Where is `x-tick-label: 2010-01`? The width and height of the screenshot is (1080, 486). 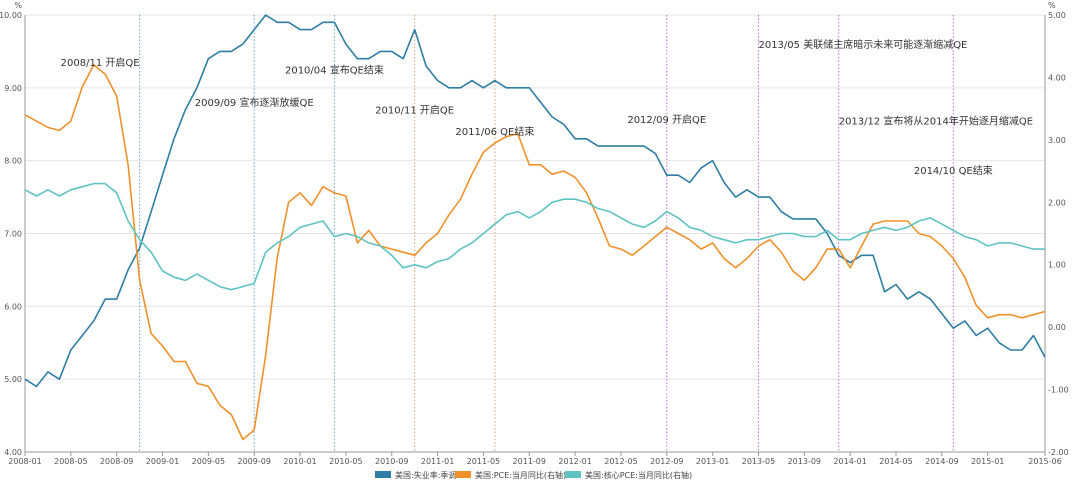 x-tick-label: 2010-01 is located at coordinates (299, 461).